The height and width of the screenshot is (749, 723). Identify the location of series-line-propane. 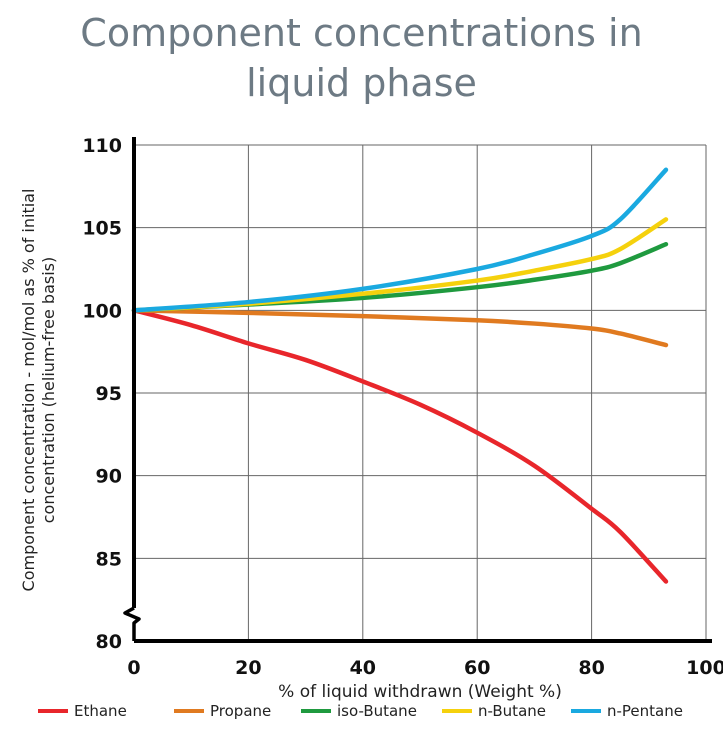
(400, 328).